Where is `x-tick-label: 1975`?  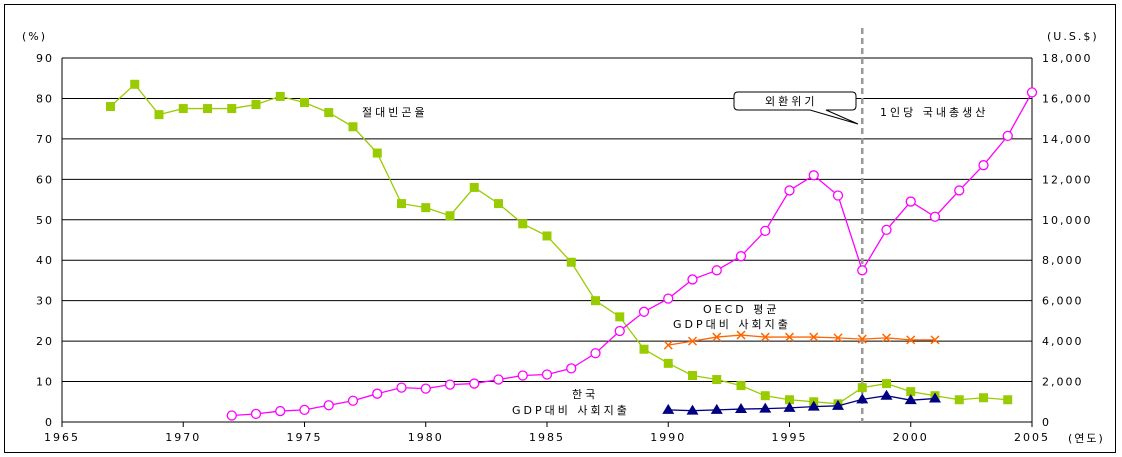
x-tick-label: 1975 is located at coordinates (305, 437).